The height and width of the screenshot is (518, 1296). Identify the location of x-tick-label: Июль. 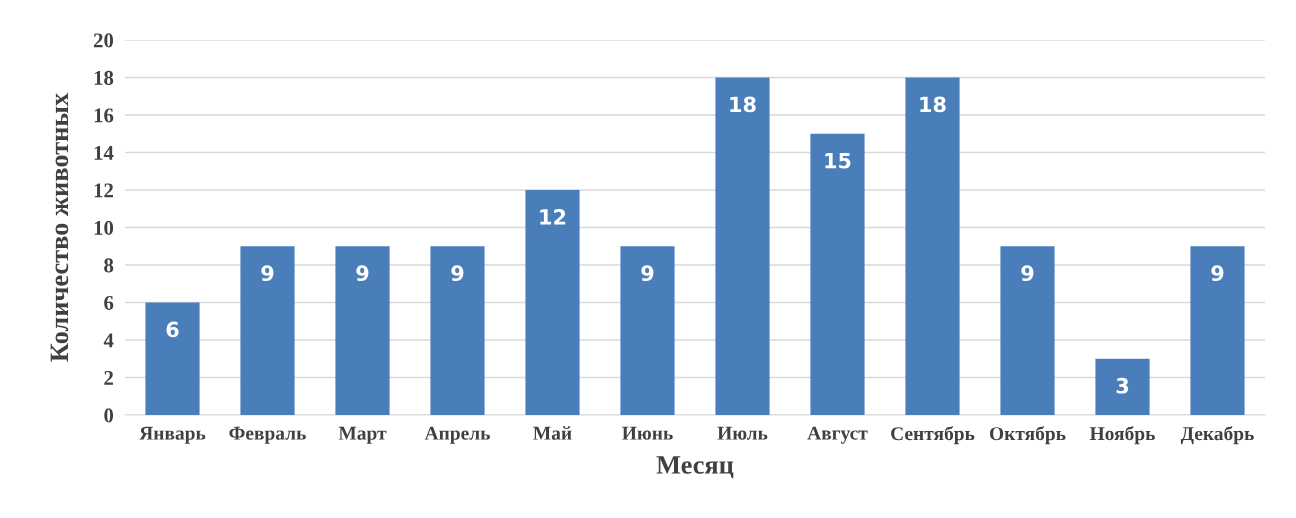
(742, 433).